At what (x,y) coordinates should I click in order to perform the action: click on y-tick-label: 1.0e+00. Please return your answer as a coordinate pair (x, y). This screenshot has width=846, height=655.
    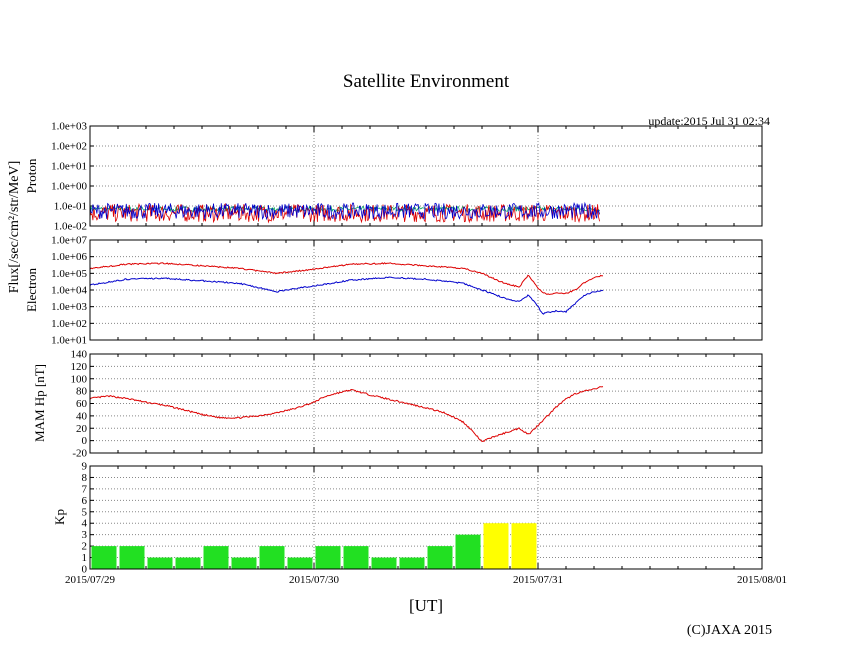
    Looking at the image, I should click on (69, 187).